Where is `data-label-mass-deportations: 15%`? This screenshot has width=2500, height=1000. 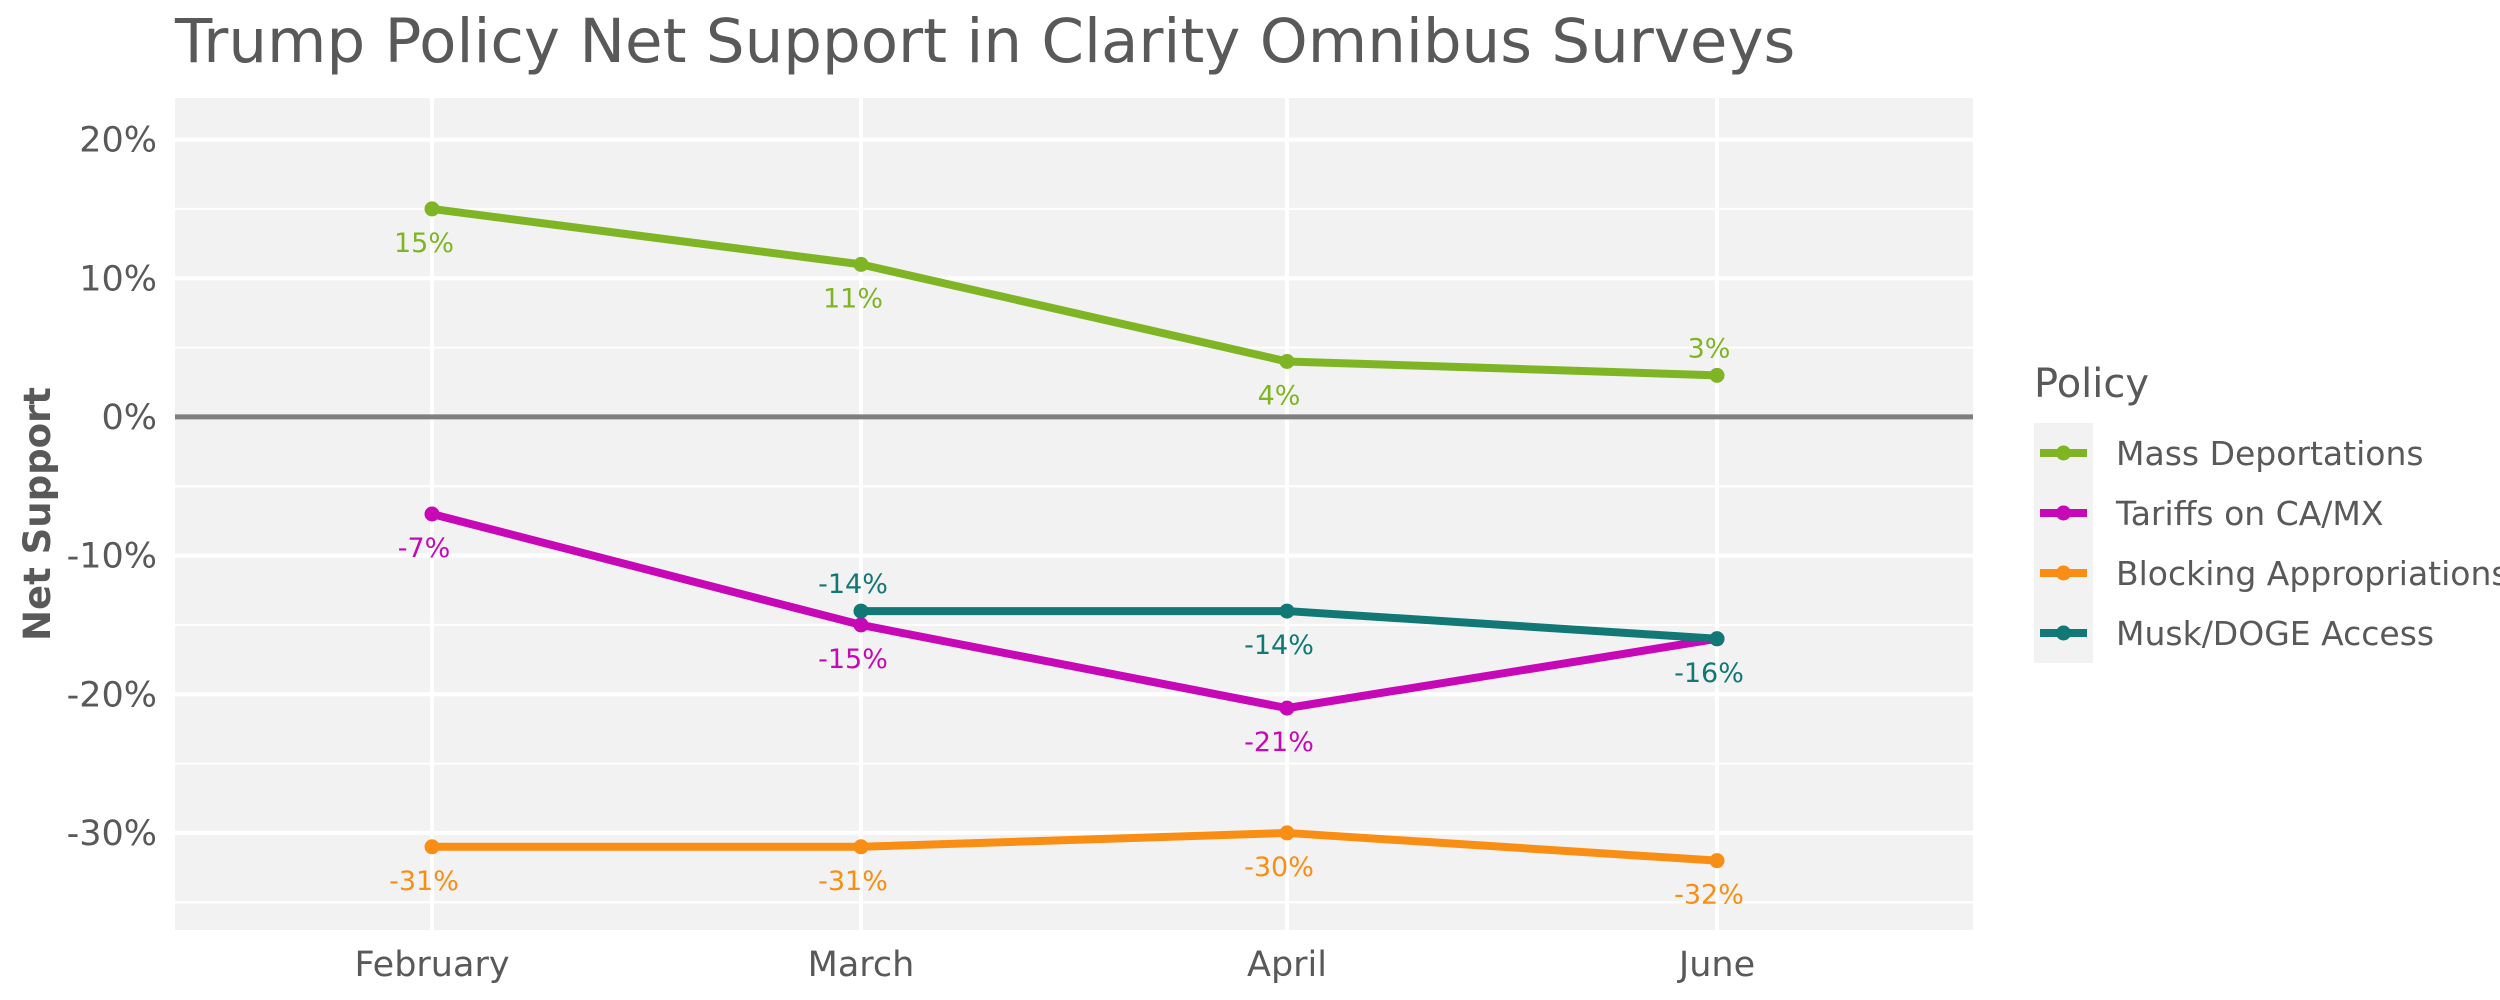
data-label-mass-deportations: 15% is located at coordinates (424, 243).